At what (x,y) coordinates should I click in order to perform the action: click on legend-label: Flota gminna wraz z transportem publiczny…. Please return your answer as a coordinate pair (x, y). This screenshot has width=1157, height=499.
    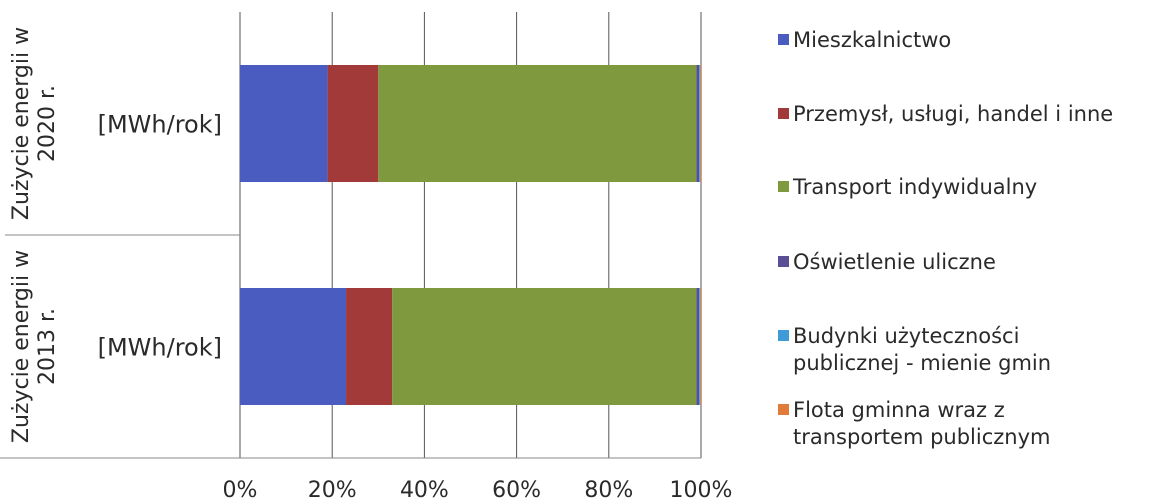
    Looking at the image, I should click on (922, 423).